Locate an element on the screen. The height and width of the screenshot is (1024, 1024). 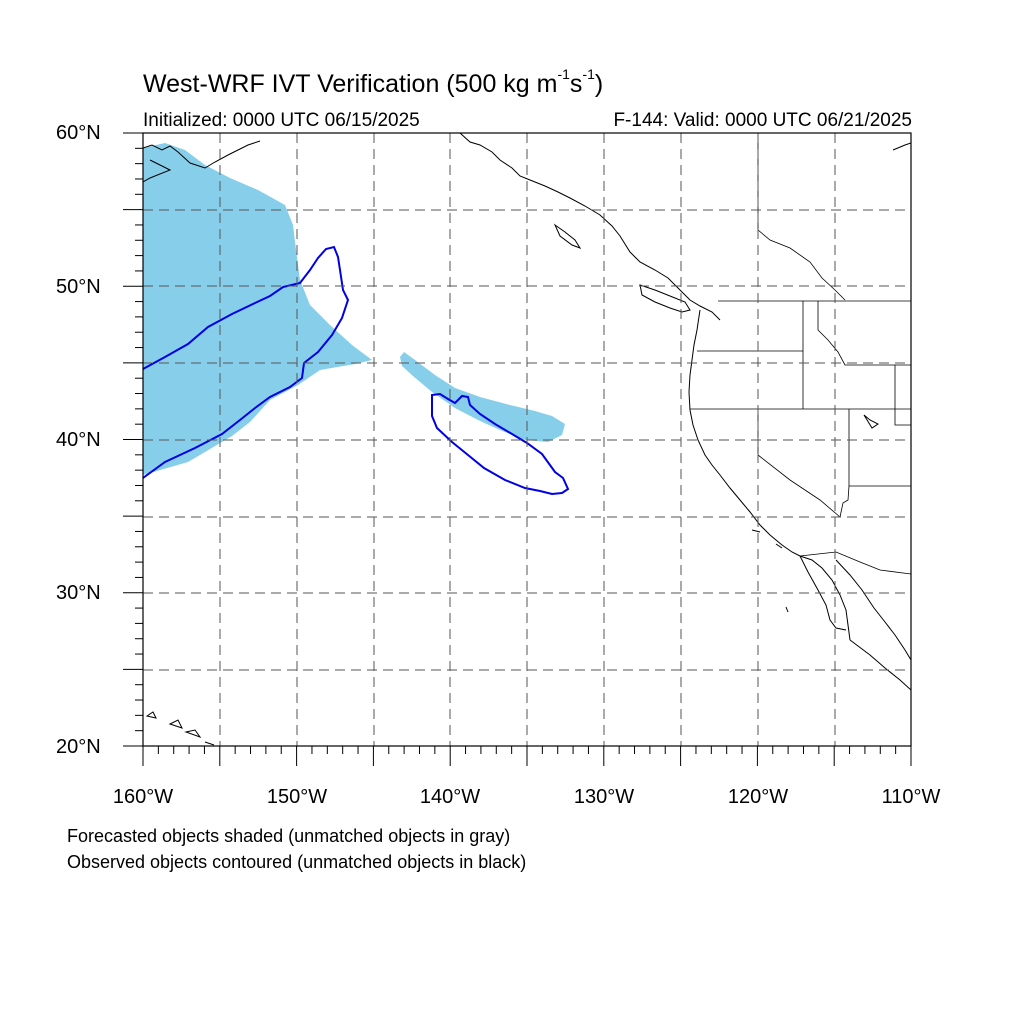
observed-contour-central is located at coordinates (500, 444).